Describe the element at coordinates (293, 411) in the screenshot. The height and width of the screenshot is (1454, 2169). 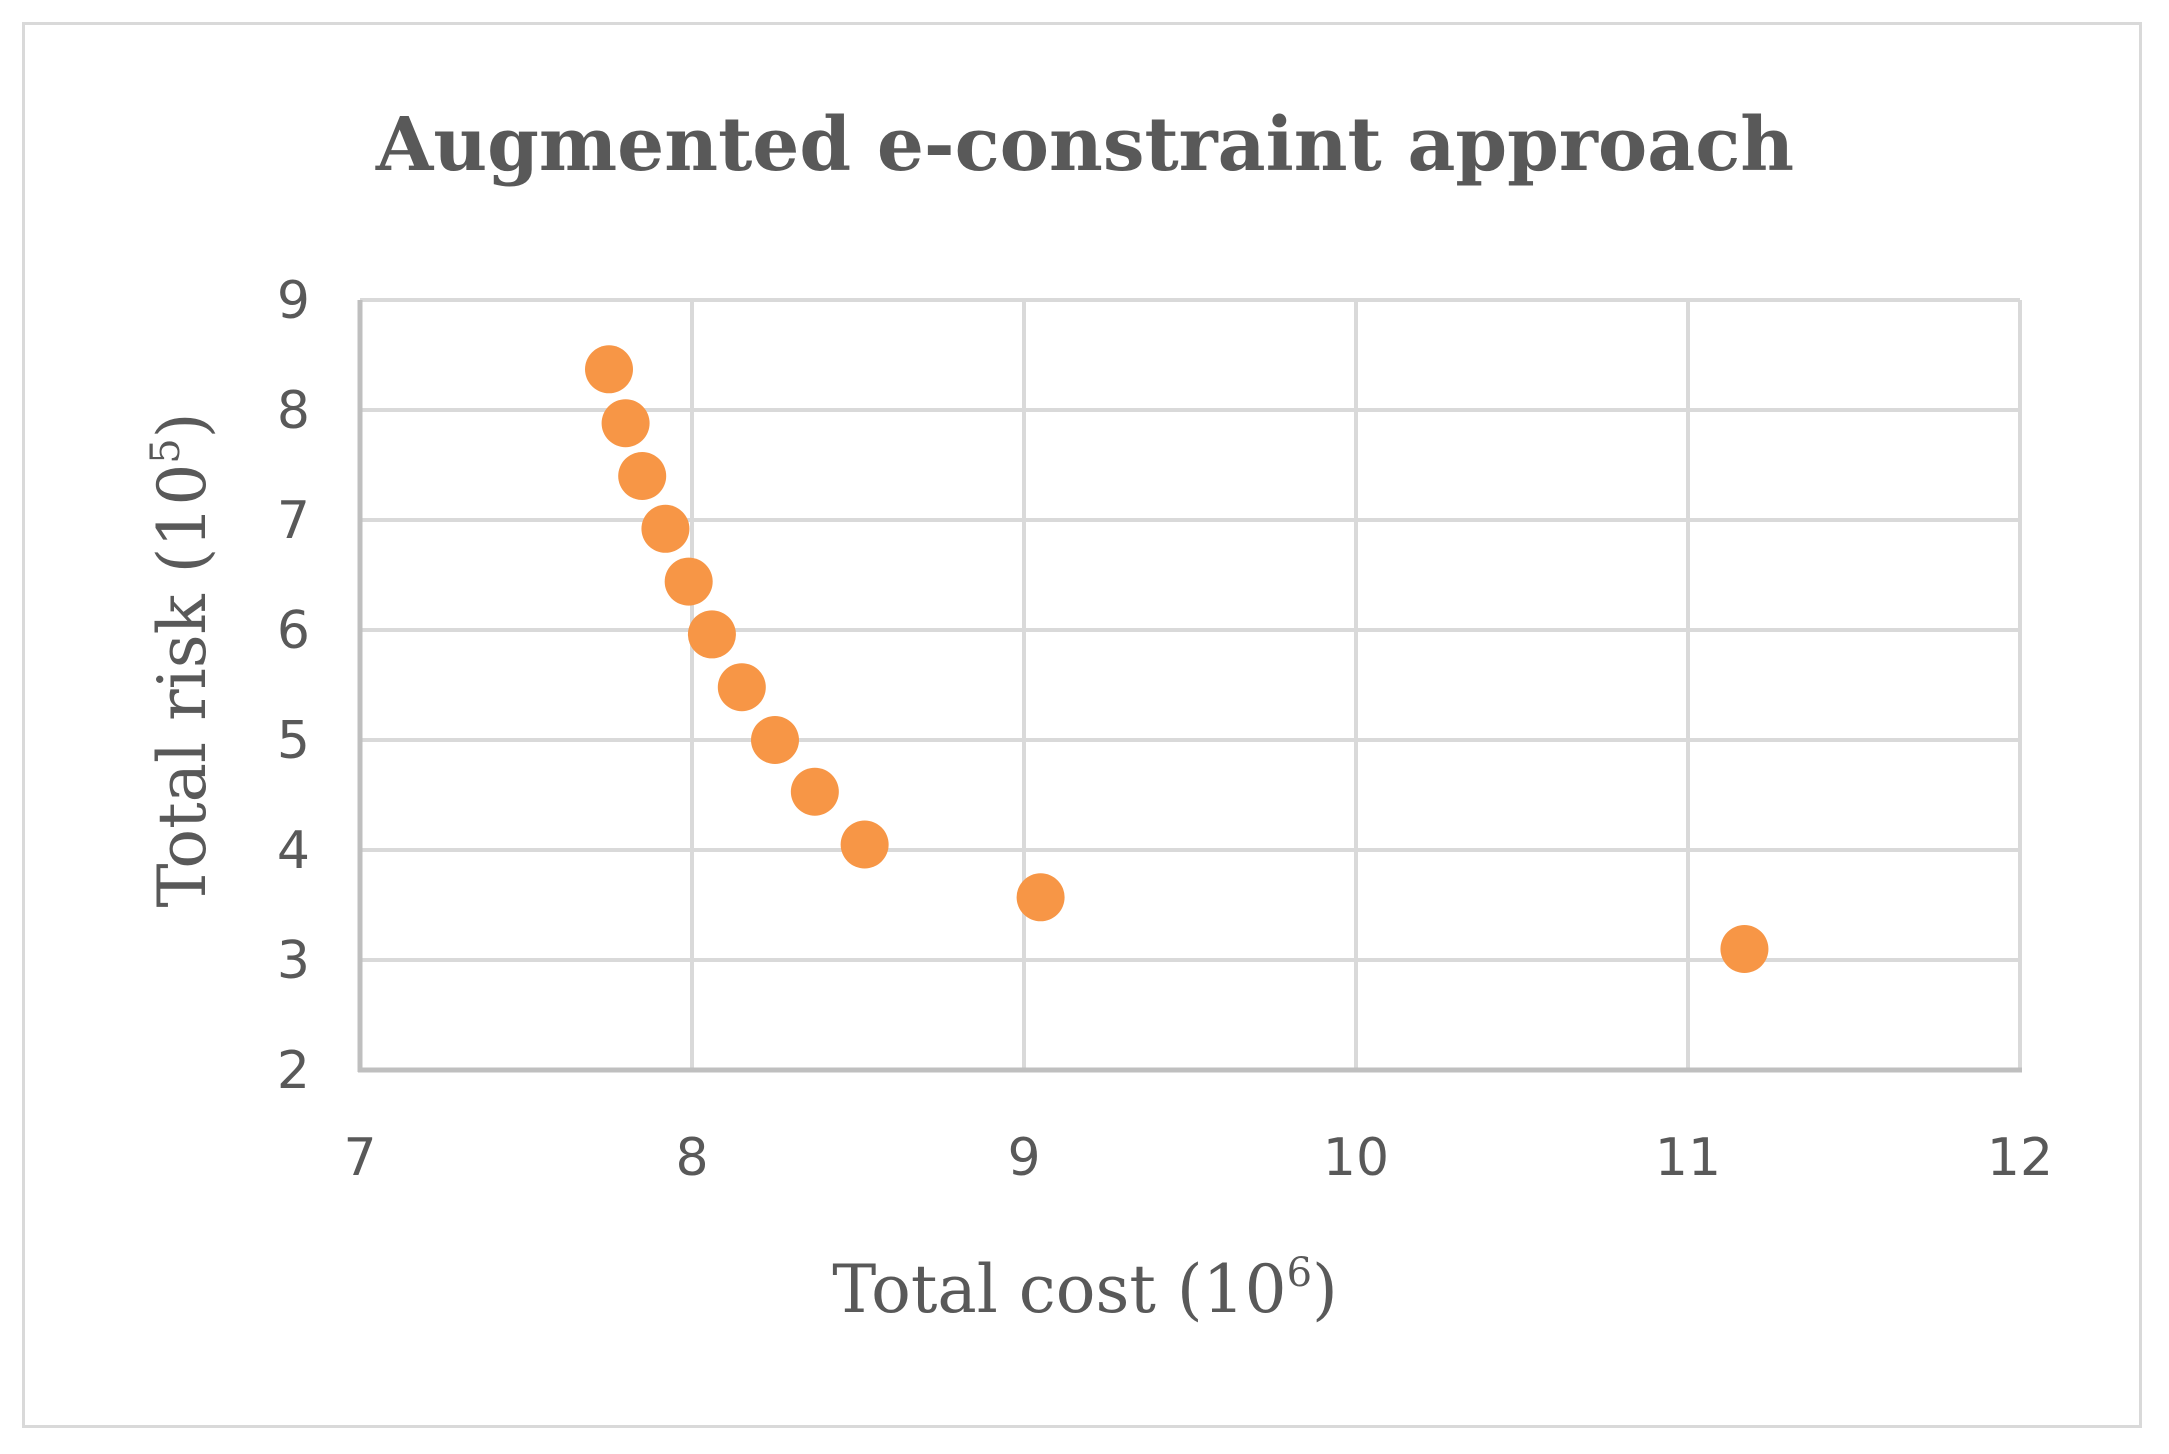
I see `y-tick-label: 8` at that location.